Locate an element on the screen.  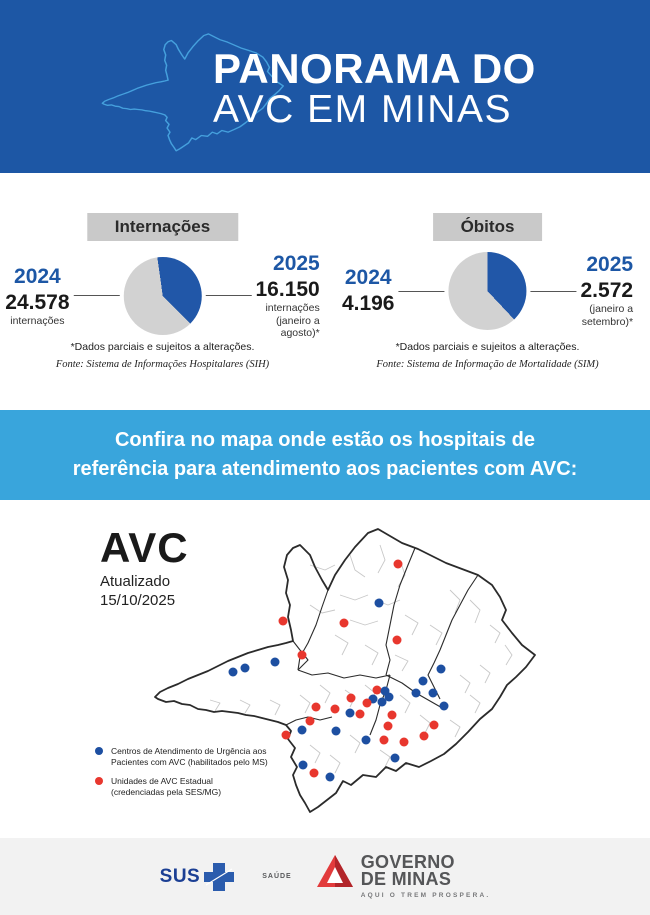
sus-label: SUS is located at coordinates (180, 876).